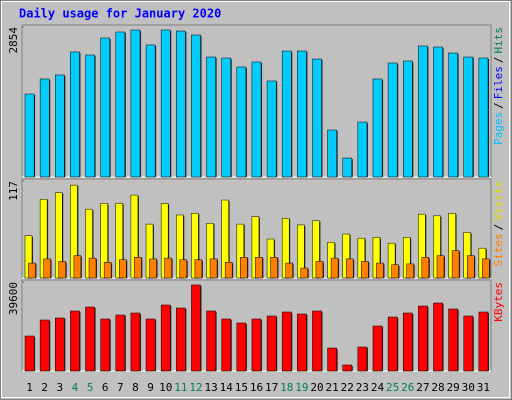  Describe the element at coordinates (13, 191) in the screenshot. I see `y-tick-label: 117` at that location.